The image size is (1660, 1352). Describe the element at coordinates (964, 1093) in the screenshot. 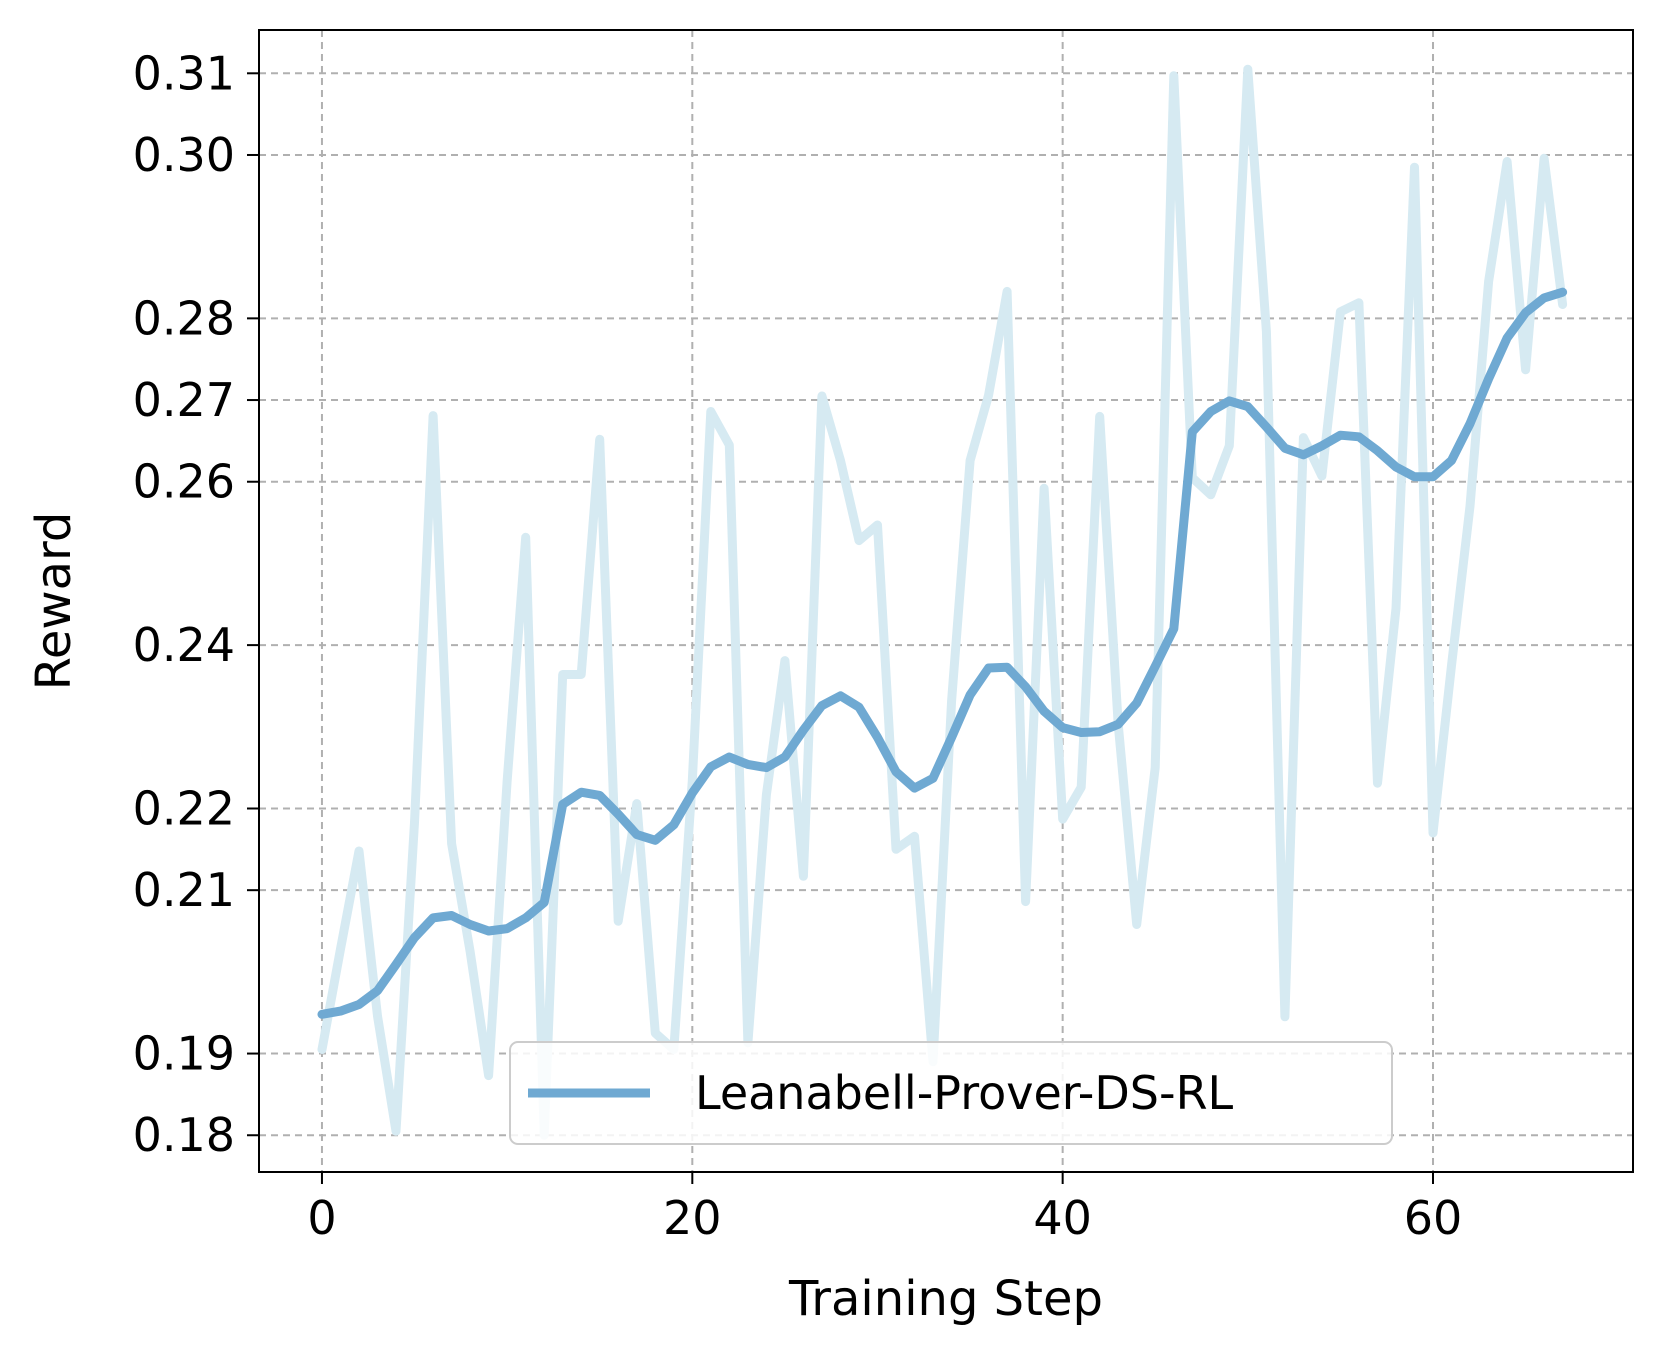

I see `legend-label: Leanabell-Prover-DS-RL` at that location.